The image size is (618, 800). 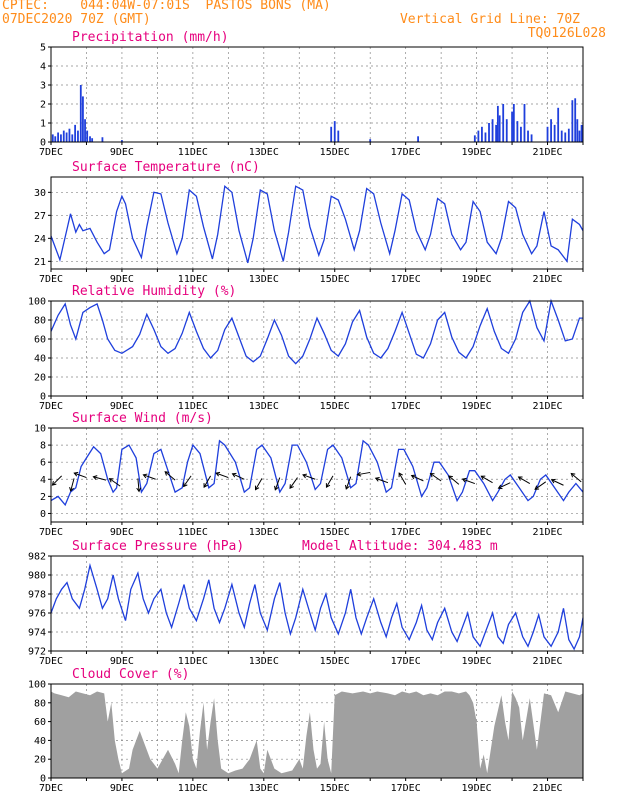 What do you see at coordinates (166, 167) in the screenshot?
I see `panel-title: Surface Temperature (nC)` at bounding box center [166, 167].